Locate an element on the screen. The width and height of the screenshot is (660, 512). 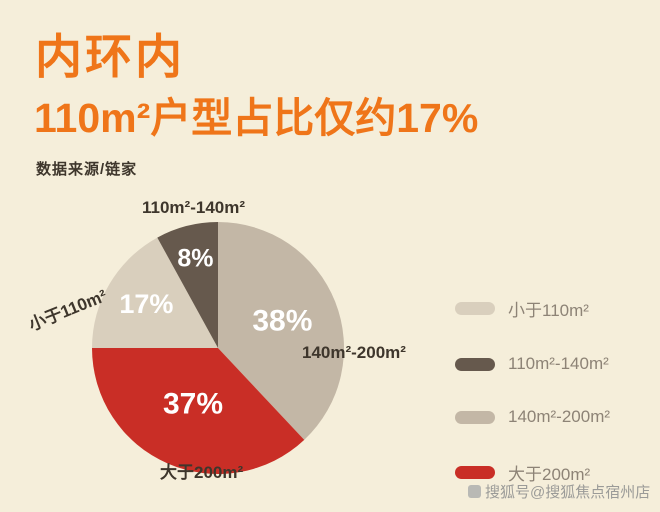
page-title: 内环内 is located at coordinates (110, 56).